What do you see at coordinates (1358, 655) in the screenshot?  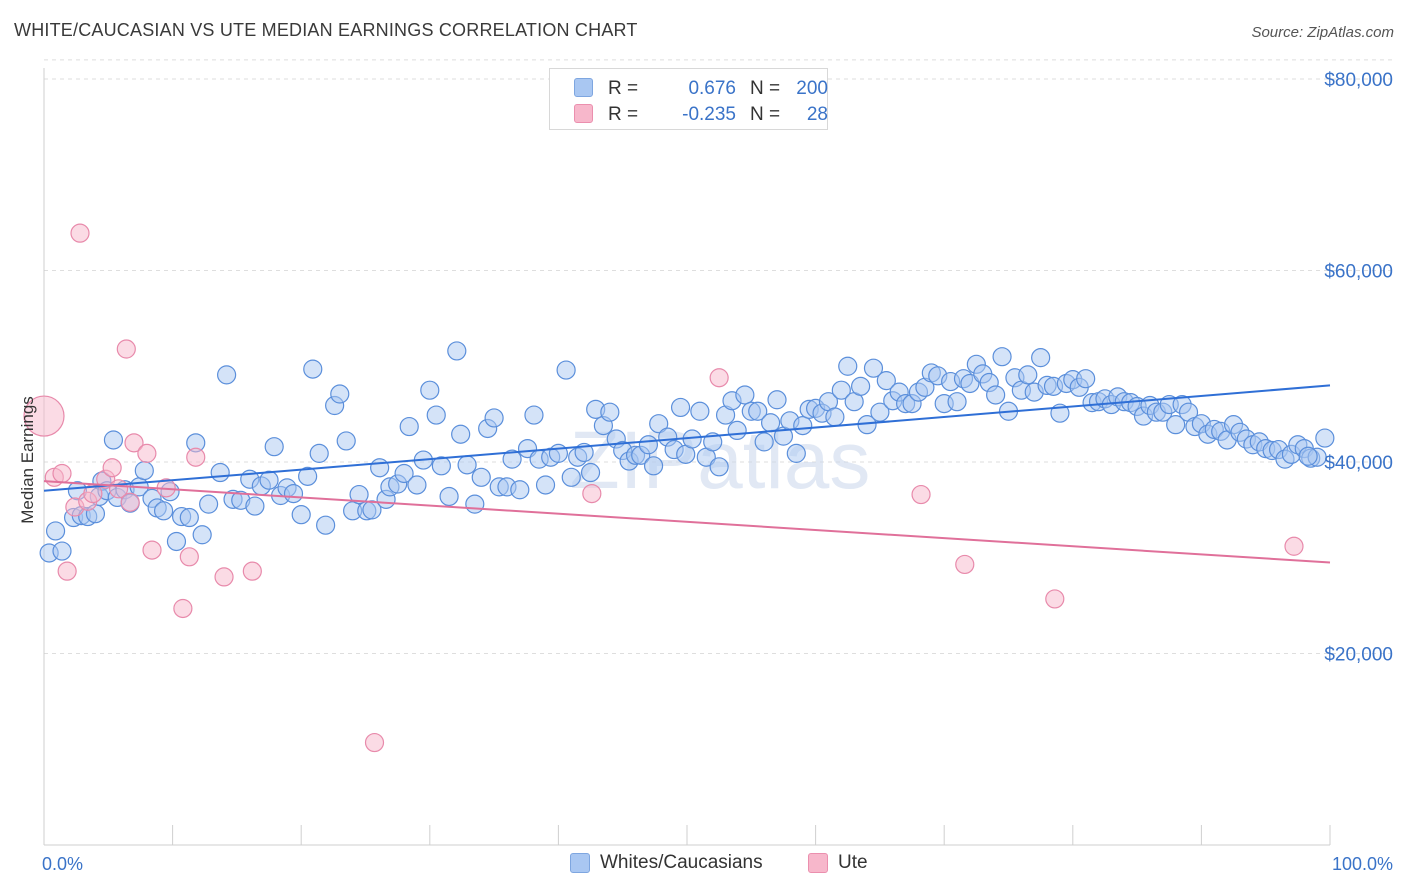 I see `y-tick-label: $20,000` at bounding box center [1358, 655].